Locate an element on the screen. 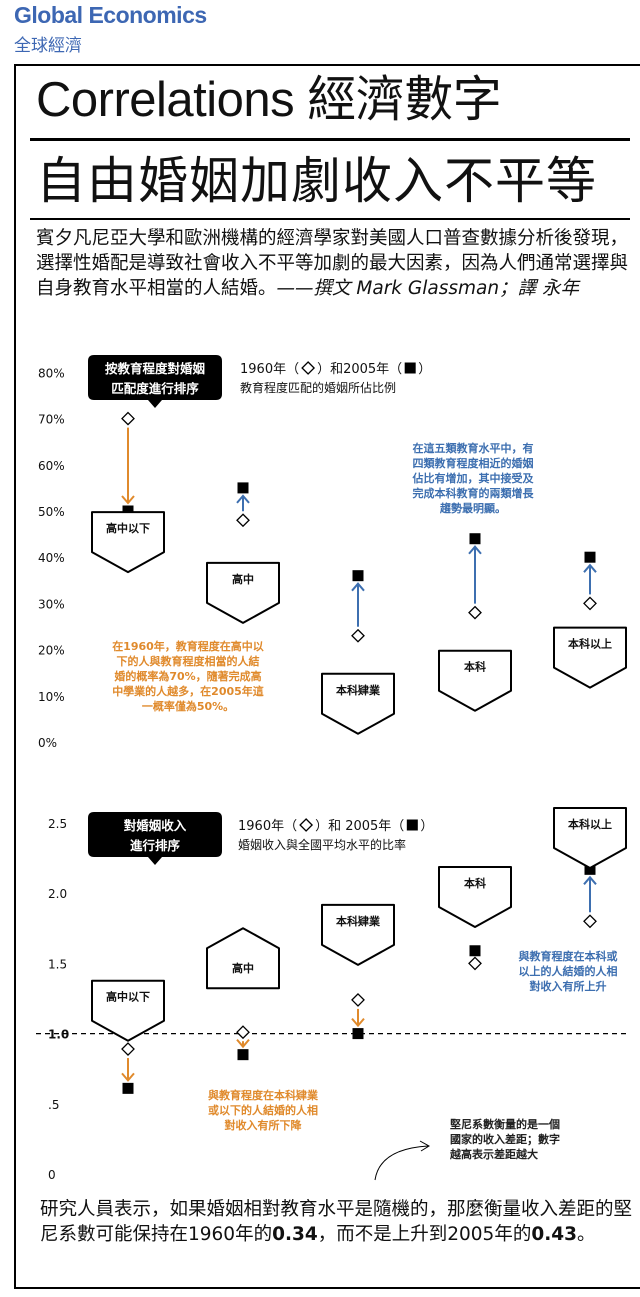 The image size is (640, 1297). chart1-note-decline-line: 下的人與教育程度相當的人結 is located at coordinates (188, 661).